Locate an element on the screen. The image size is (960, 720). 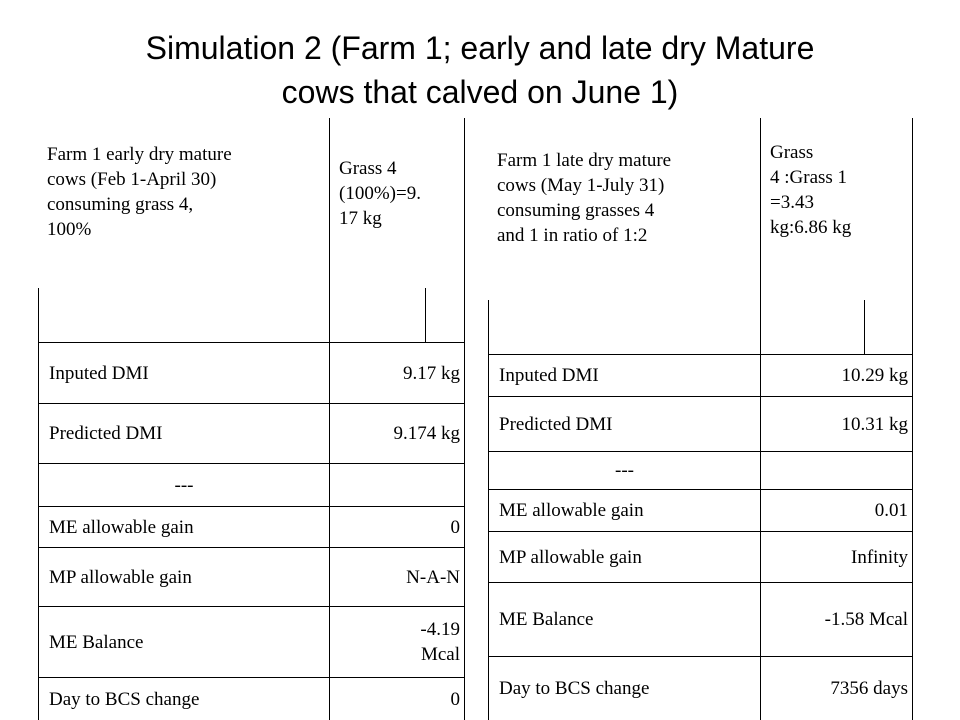
right-header-value-line: 4 :Grass 1 is located at coordinates (809, 177).